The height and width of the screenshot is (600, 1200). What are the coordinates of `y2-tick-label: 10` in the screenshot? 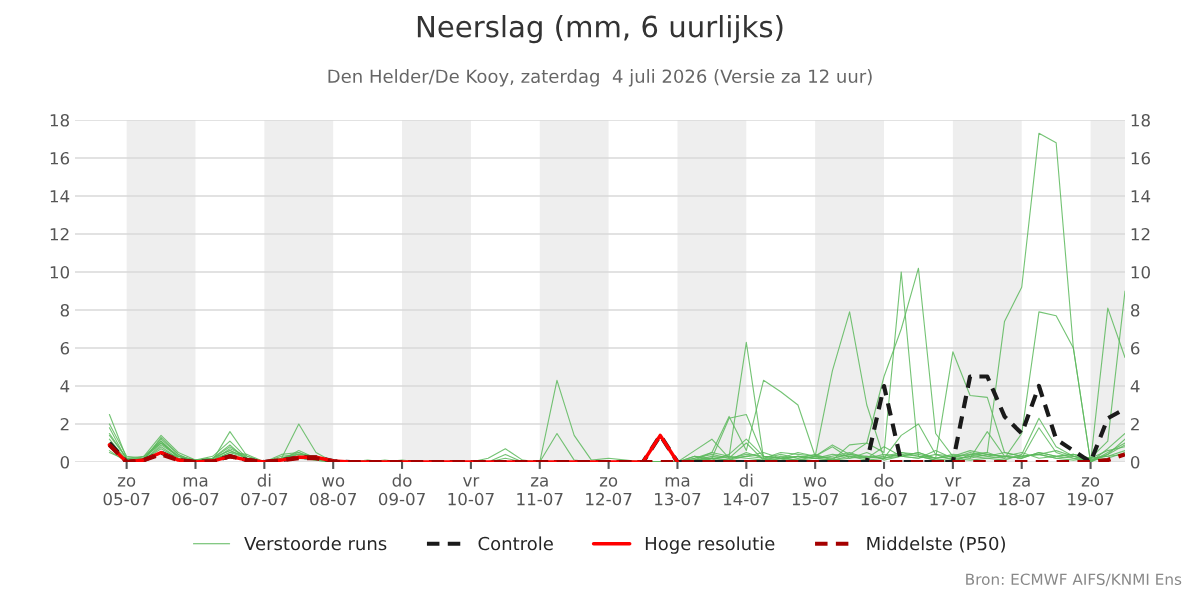 It's located at (1140, 272).